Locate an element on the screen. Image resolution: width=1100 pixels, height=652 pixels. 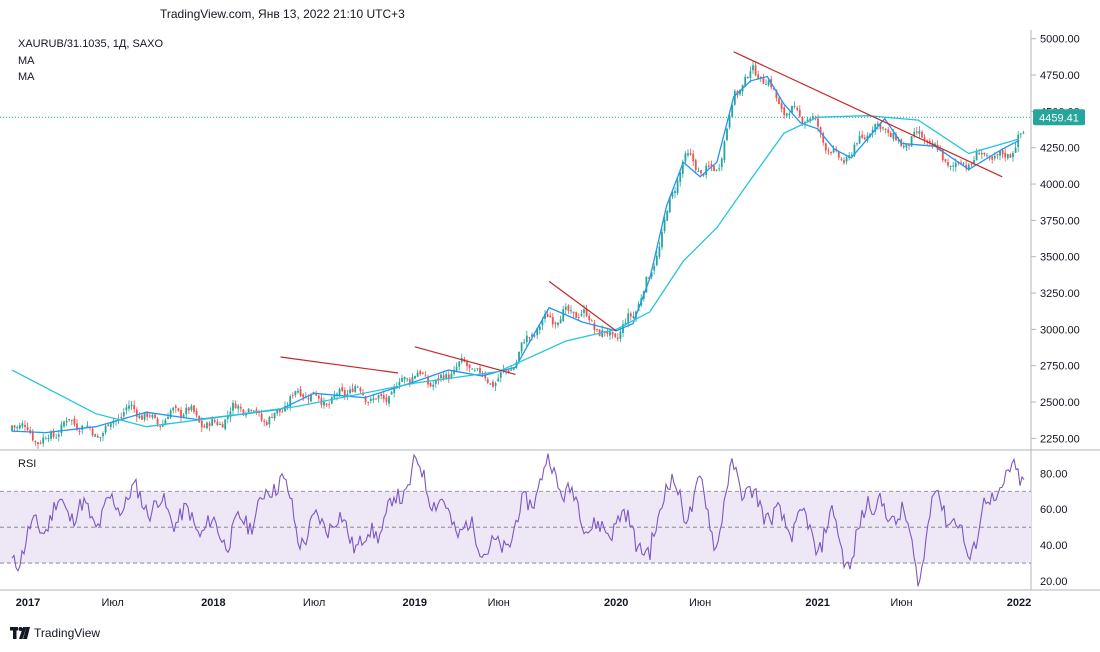
ma-slow-label: MA is located at coordinates (26, 77).